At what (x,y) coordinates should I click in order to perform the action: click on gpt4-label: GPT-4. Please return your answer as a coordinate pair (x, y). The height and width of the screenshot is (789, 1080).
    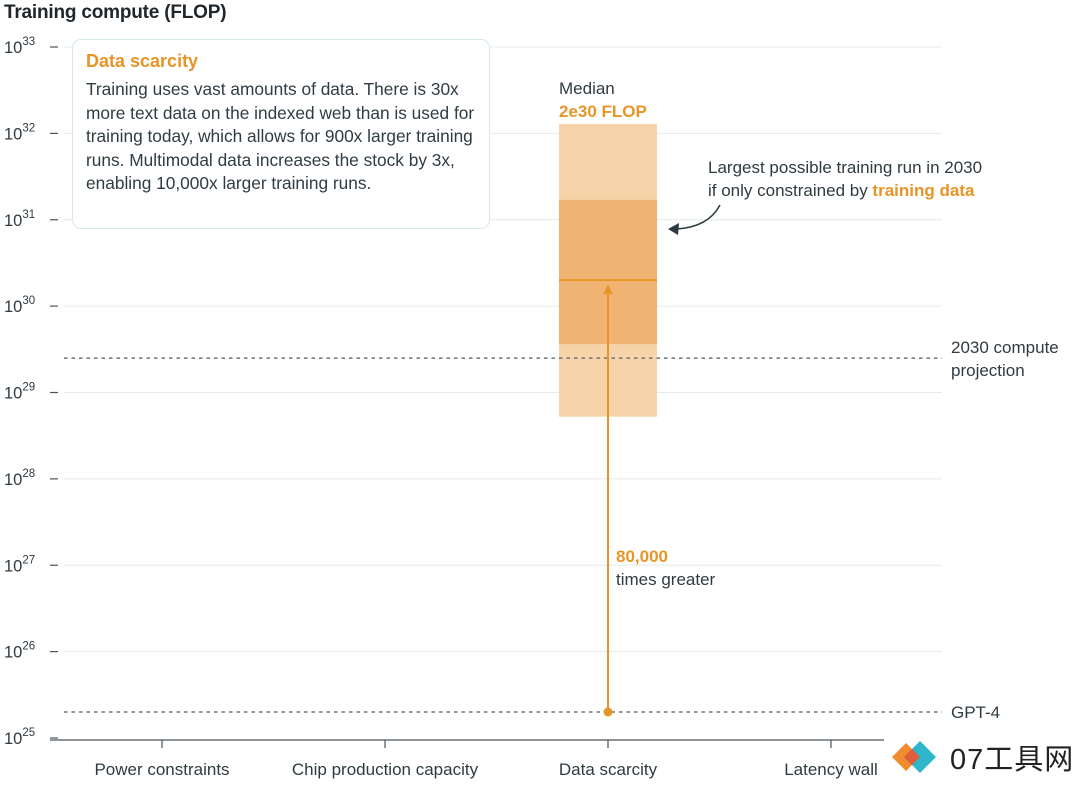
    Looking at the image, I should click on (975, 712).